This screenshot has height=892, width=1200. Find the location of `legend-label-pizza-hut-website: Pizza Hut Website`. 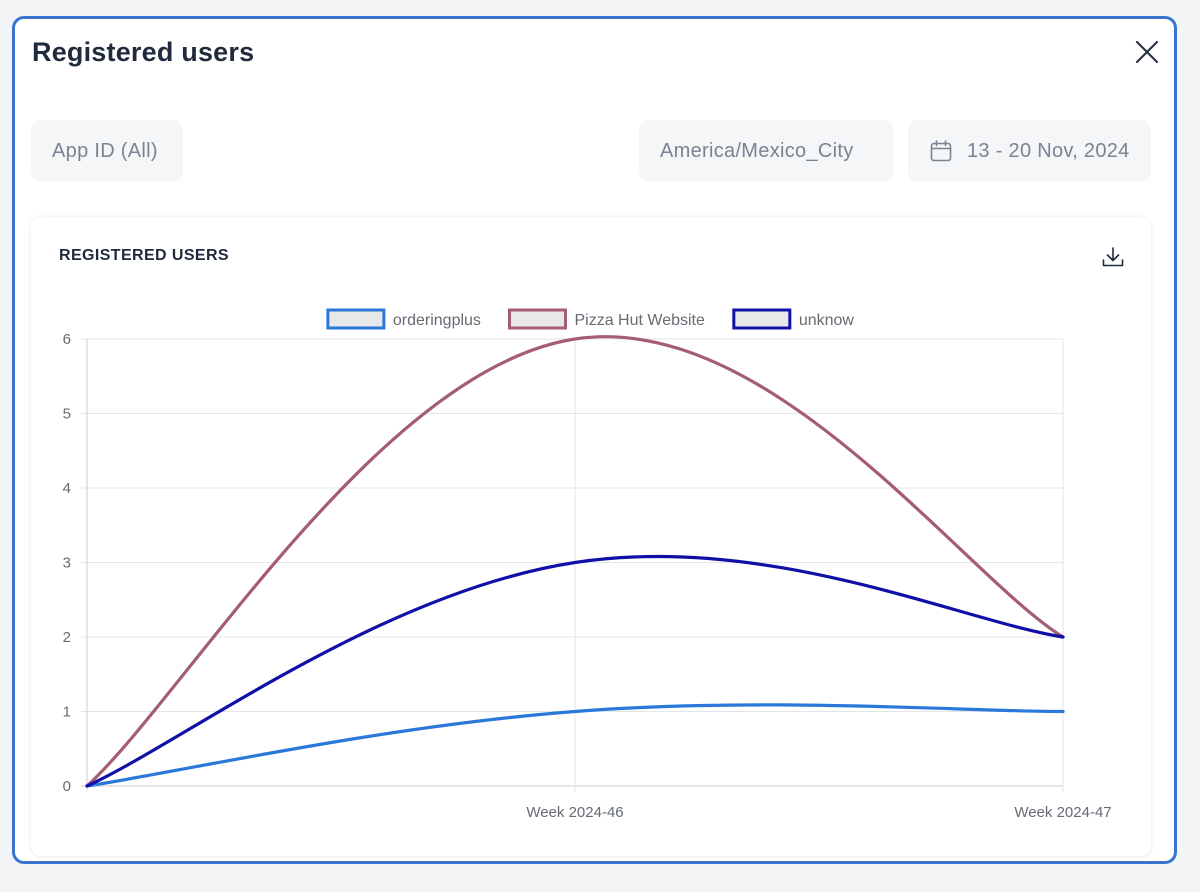

legend-label-pizza-hut-website: Pizza Hut Website is located at coordinates (639, 320).